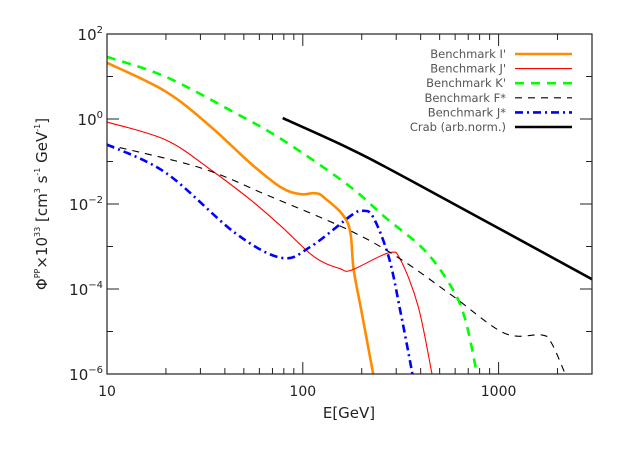  What do you see at coordinates (349, 413) in the screenshot?
I see `x-axis-label: E[GeV]` at bounding box center [349, 413].